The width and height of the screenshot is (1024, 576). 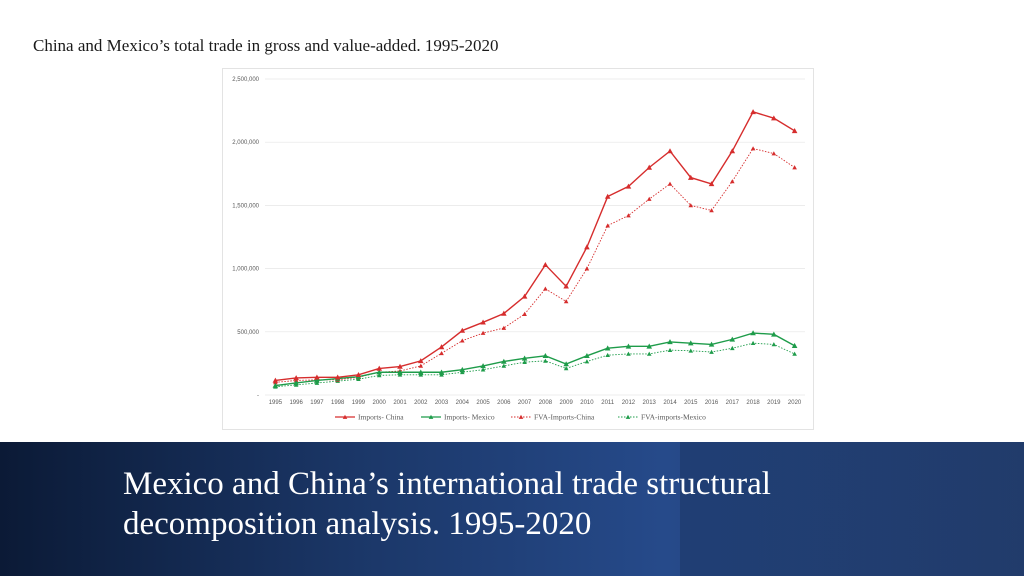 What do you see at coordinates (400, 403) in the screenshot?
I see `x-tick-label: 2001` at bounding box center [400, 403].